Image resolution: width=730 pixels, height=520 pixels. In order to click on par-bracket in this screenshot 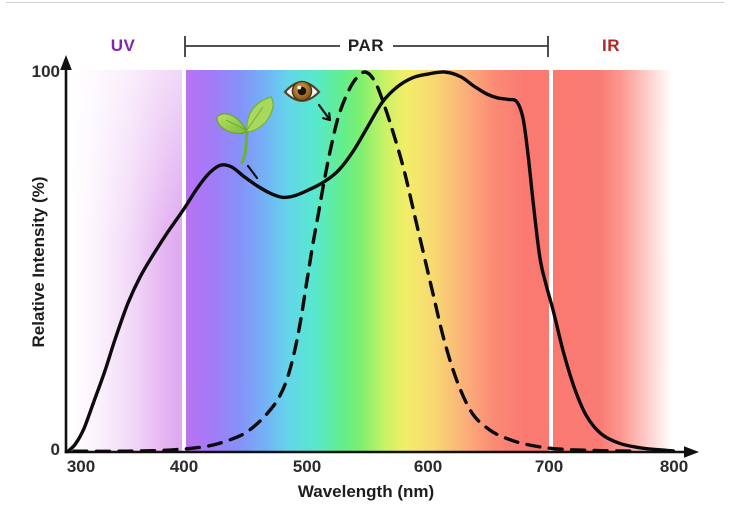, I will do `click(366, 46)`.